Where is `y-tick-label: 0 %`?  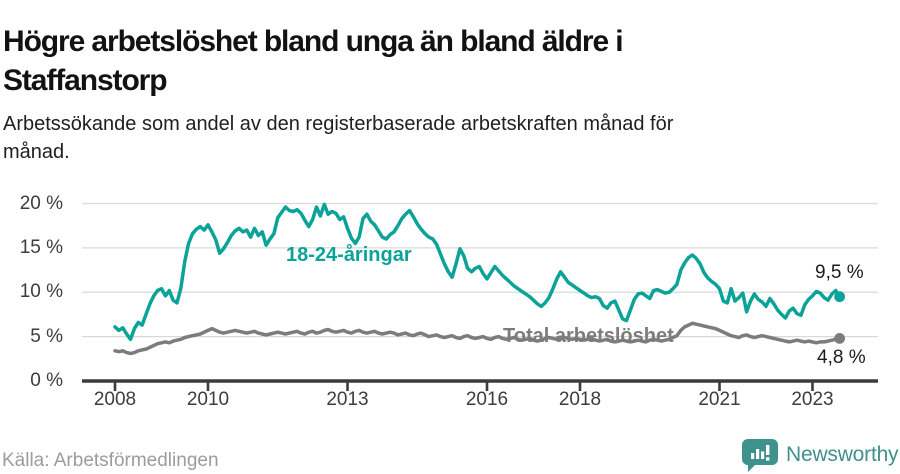
y-tick-label: 0 % is located at coordinates (46, 380).